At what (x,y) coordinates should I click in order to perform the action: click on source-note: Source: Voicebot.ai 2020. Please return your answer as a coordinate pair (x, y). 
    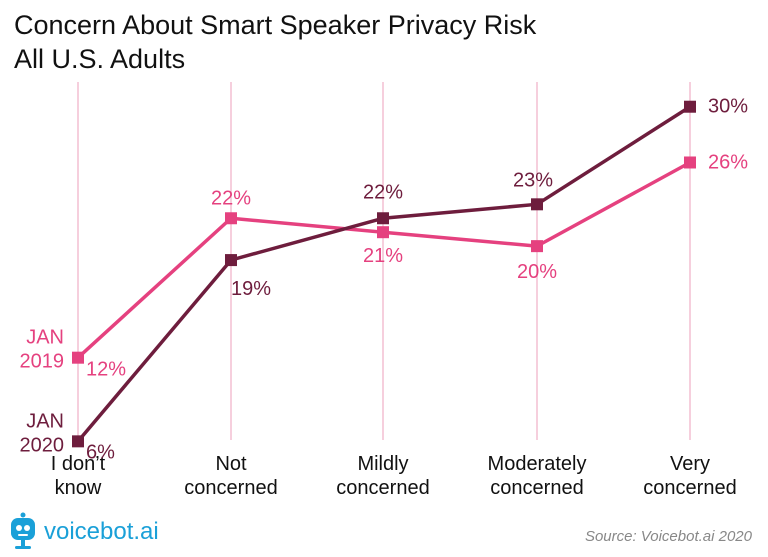
    Looking at the image, I should click on (668, 536).